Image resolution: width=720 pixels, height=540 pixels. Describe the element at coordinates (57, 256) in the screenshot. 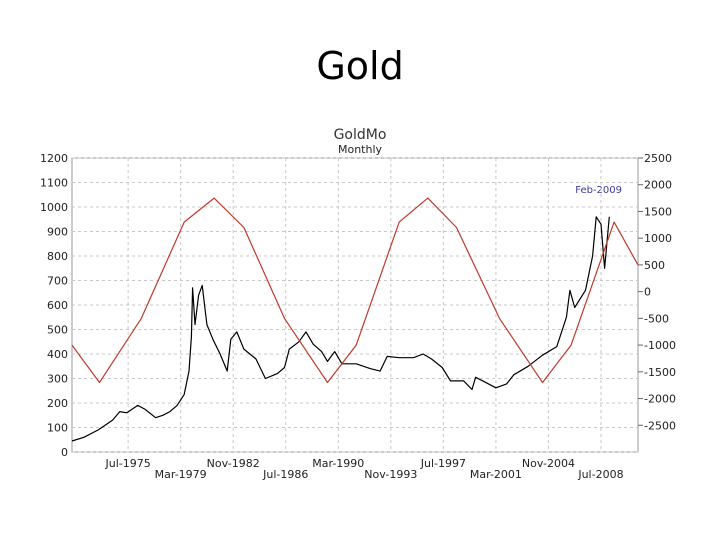

I see `left-tick-label: 800` at that location.